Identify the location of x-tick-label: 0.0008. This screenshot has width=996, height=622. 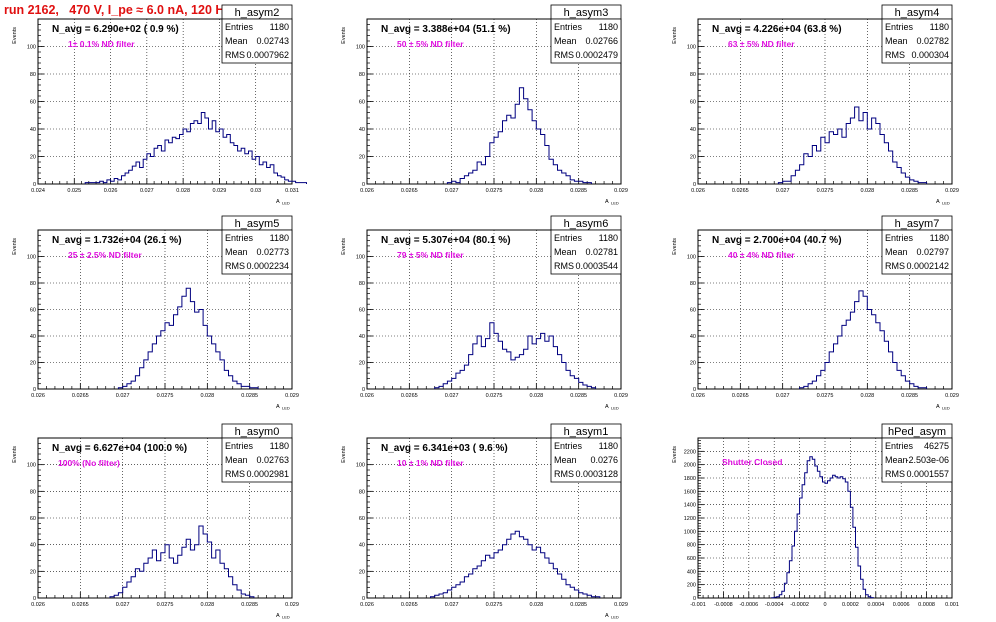
(926, 605).